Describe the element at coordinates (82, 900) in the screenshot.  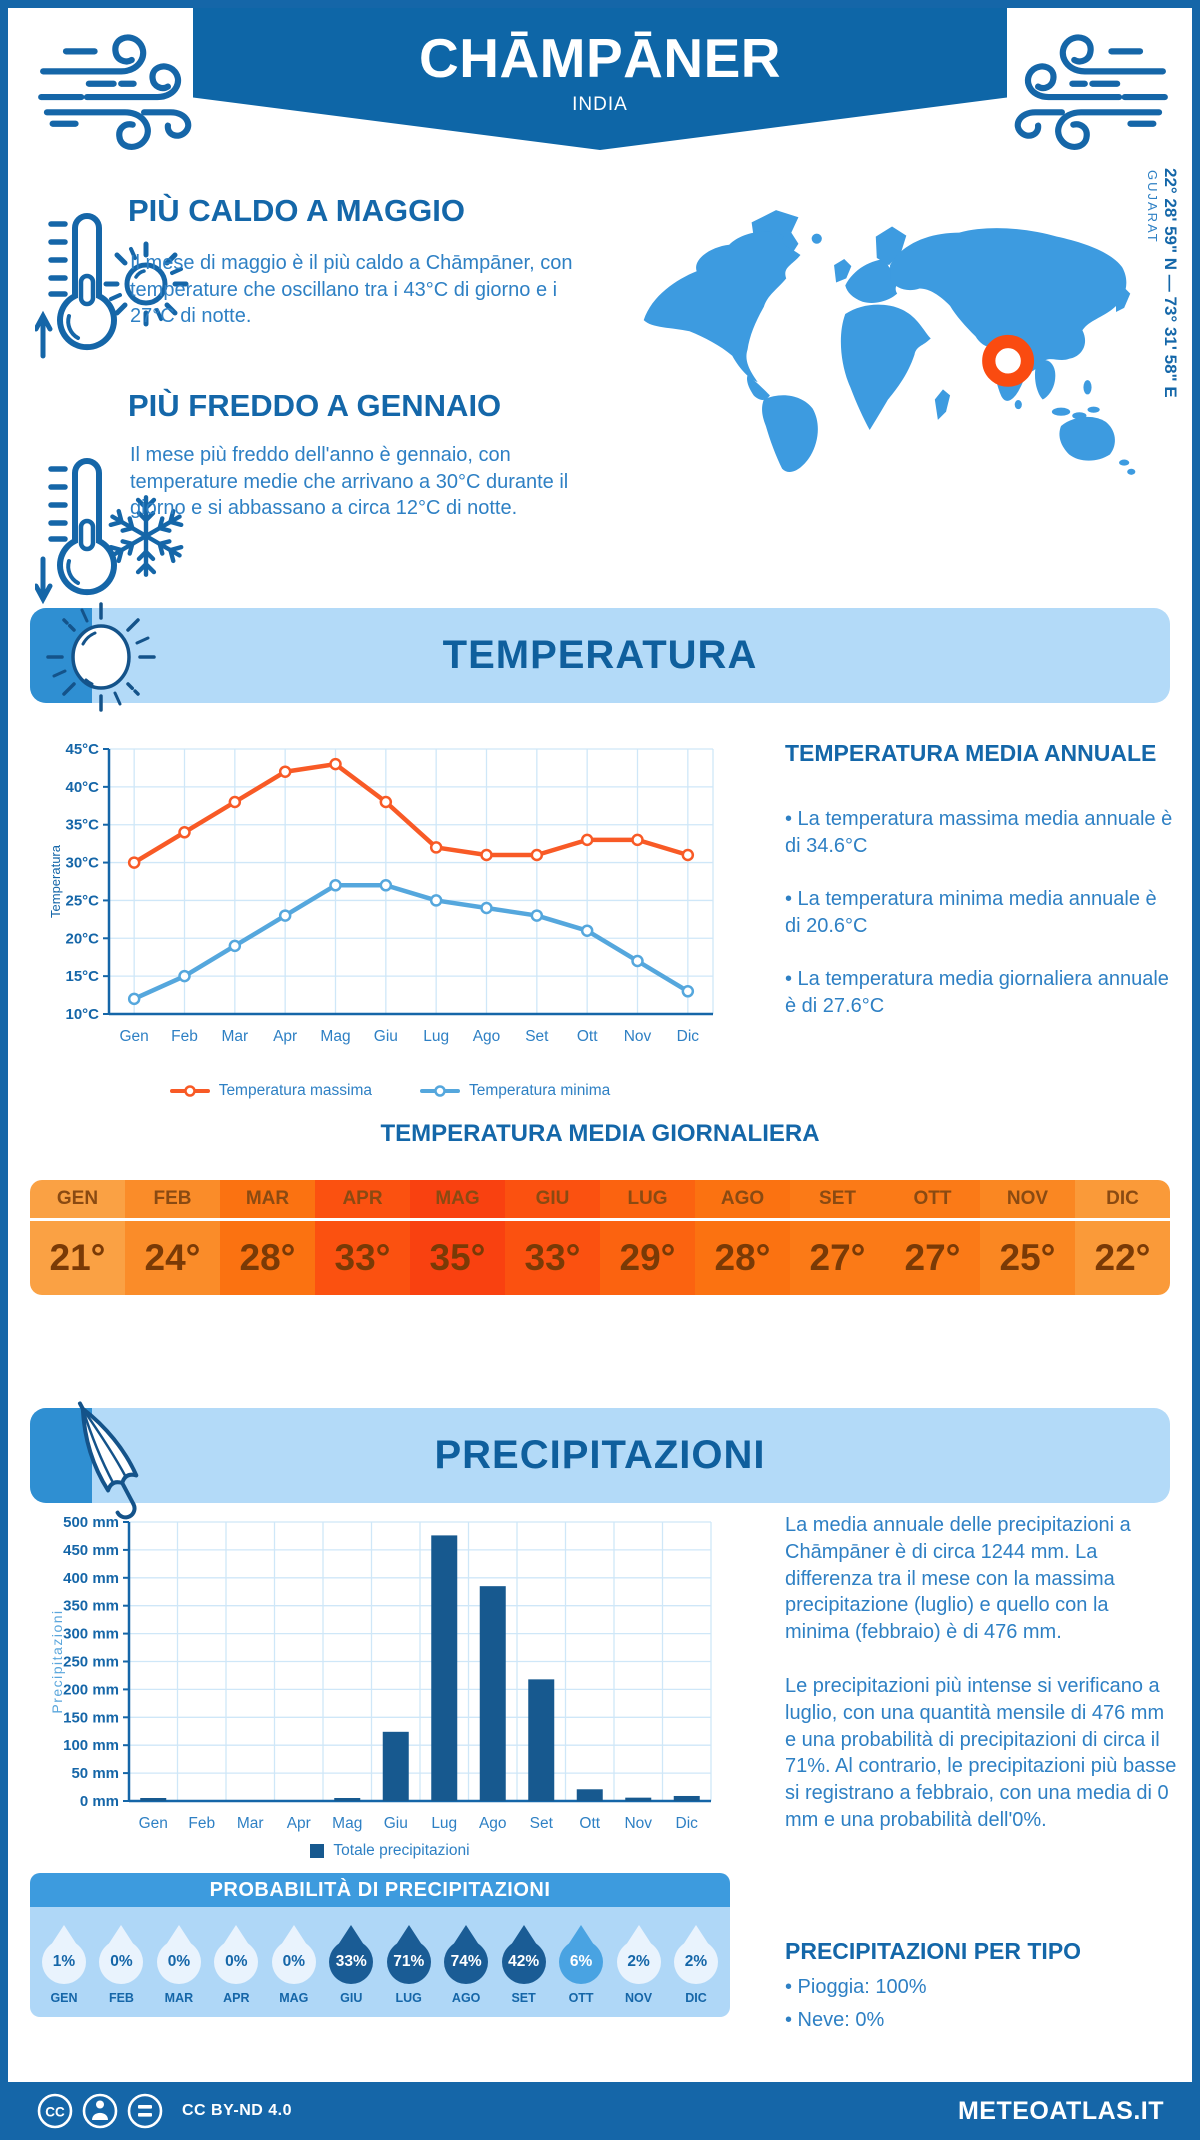
I see `y-tick-label: 25°C` at that location.